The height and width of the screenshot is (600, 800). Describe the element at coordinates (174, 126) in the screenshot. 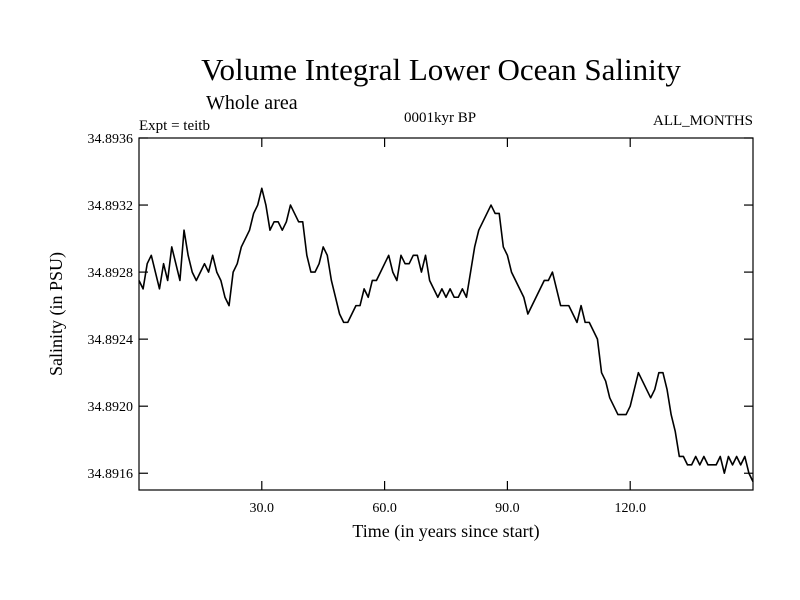

I see `experiment-label: Expt = teitb` at that location.